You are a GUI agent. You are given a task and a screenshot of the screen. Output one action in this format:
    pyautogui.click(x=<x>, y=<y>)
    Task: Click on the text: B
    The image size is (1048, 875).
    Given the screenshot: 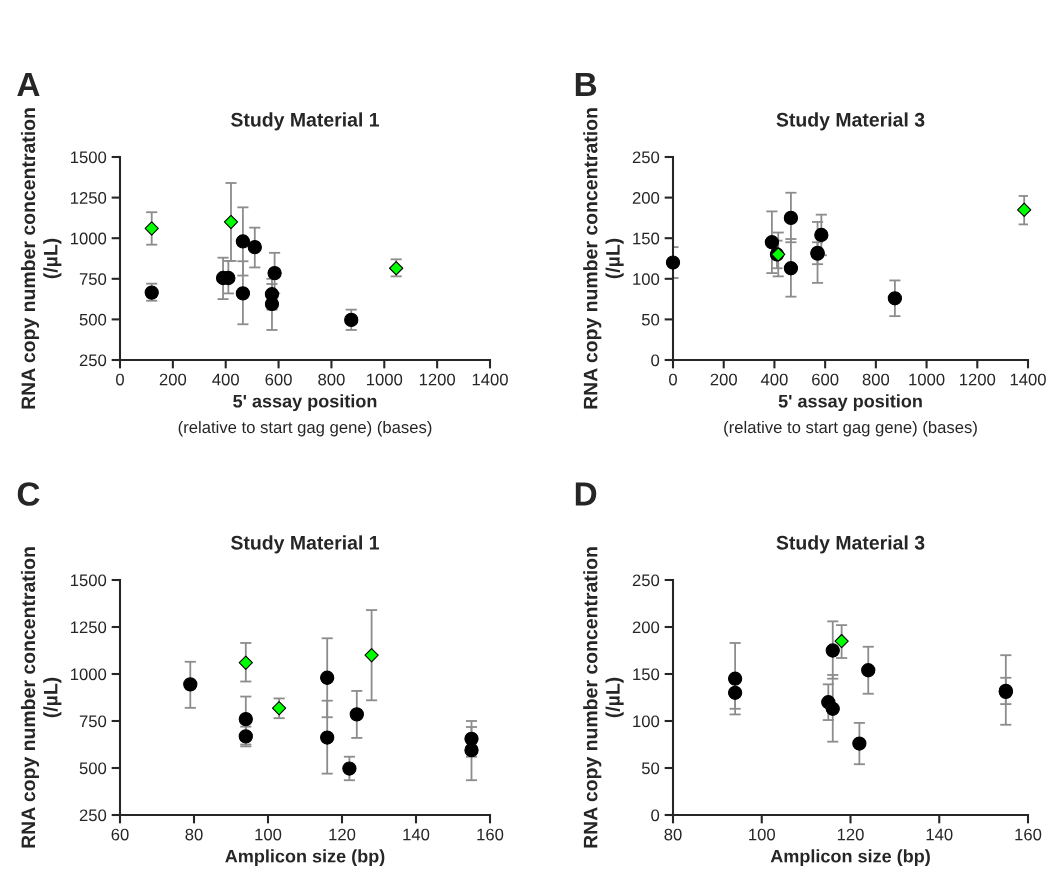 What is the action you would take?
    pyautogui.click(x=586, y=84)
    